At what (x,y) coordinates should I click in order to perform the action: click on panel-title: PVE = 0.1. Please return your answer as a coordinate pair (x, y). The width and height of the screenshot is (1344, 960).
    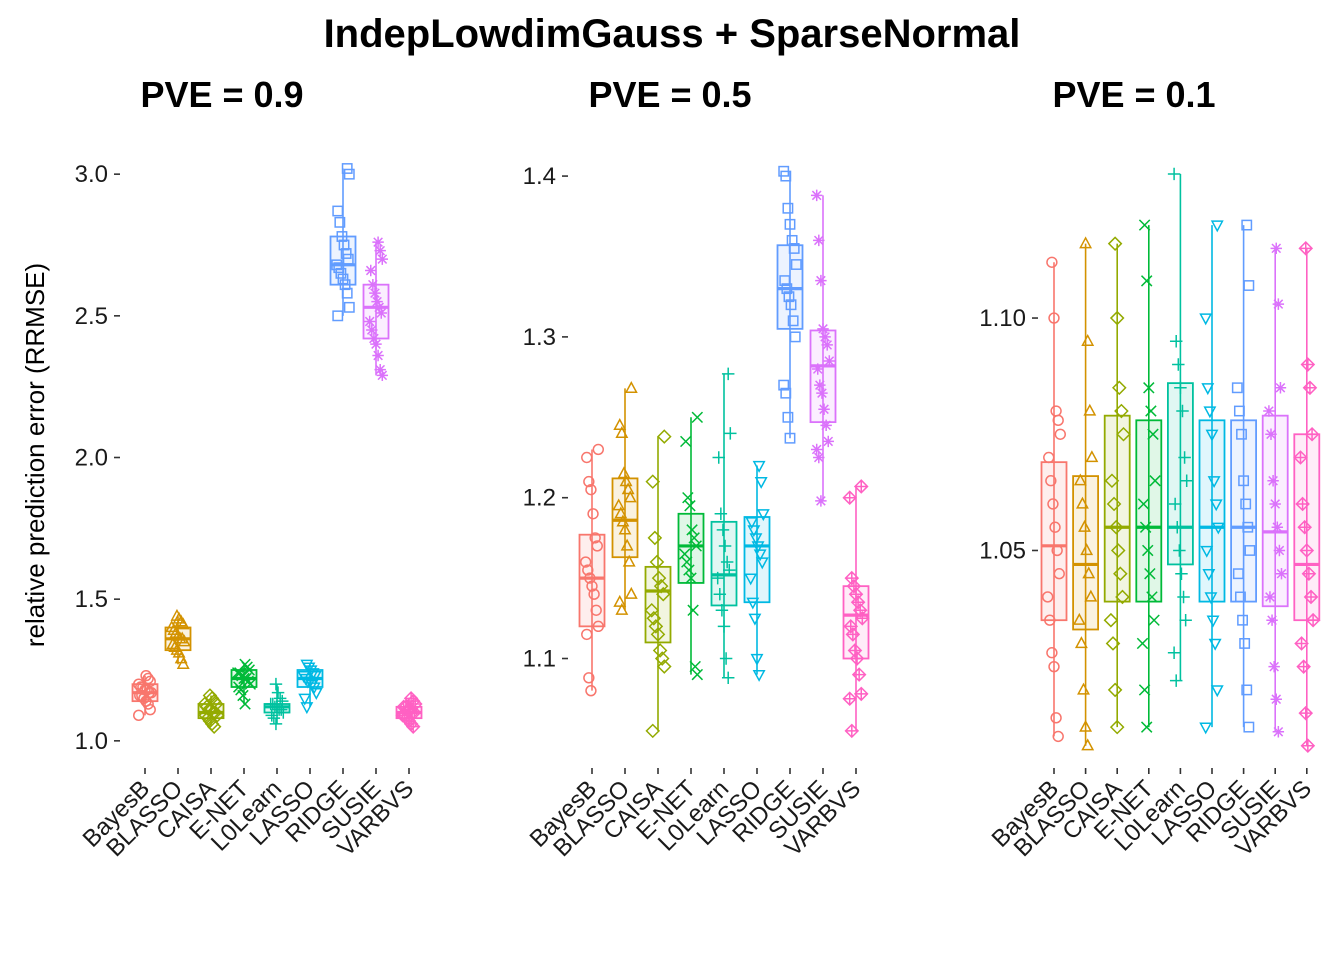
    Looking at the image, I should click on (1133, 94).